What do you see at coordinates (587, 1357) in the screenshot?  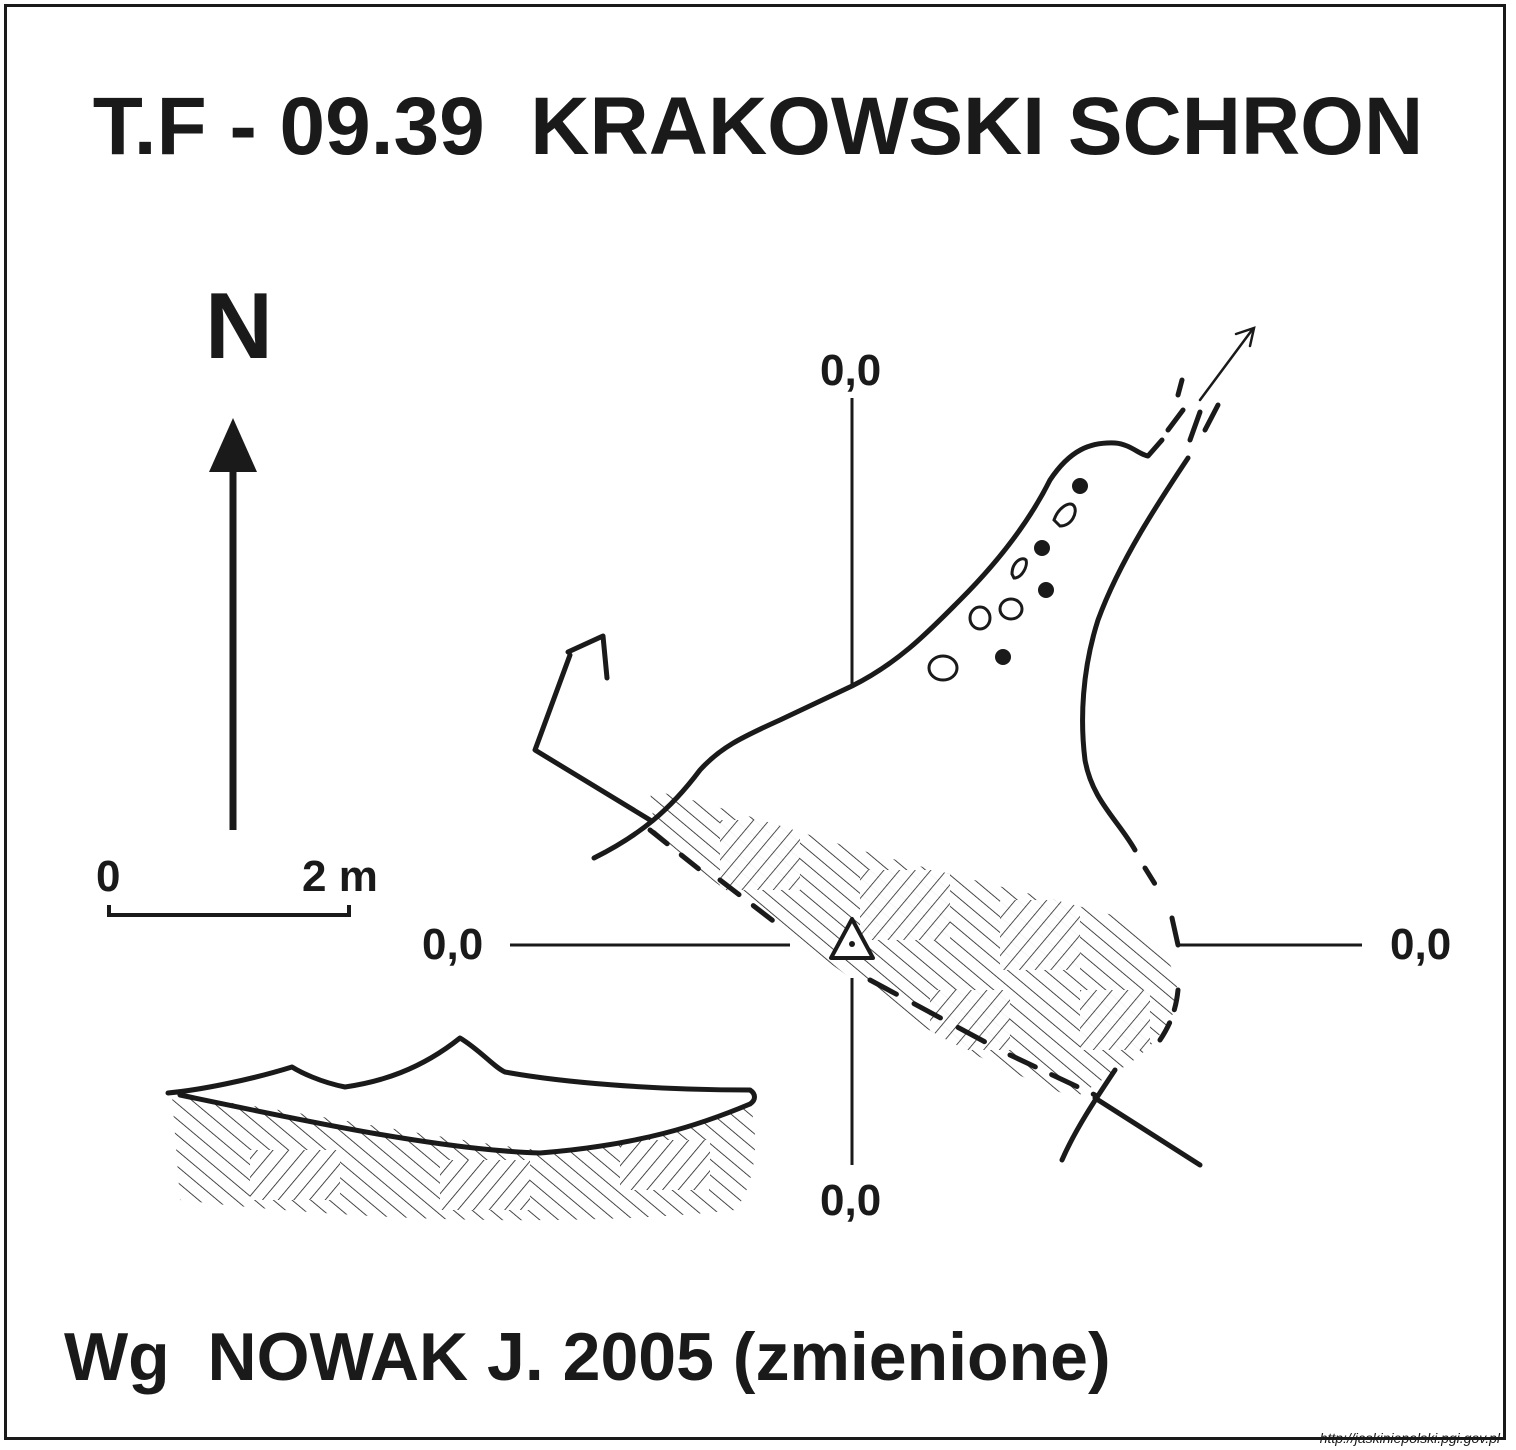 I see `source-citation: Wg NOWAK J. 2005 (zmienione)` at bounding box center [587, 1357].